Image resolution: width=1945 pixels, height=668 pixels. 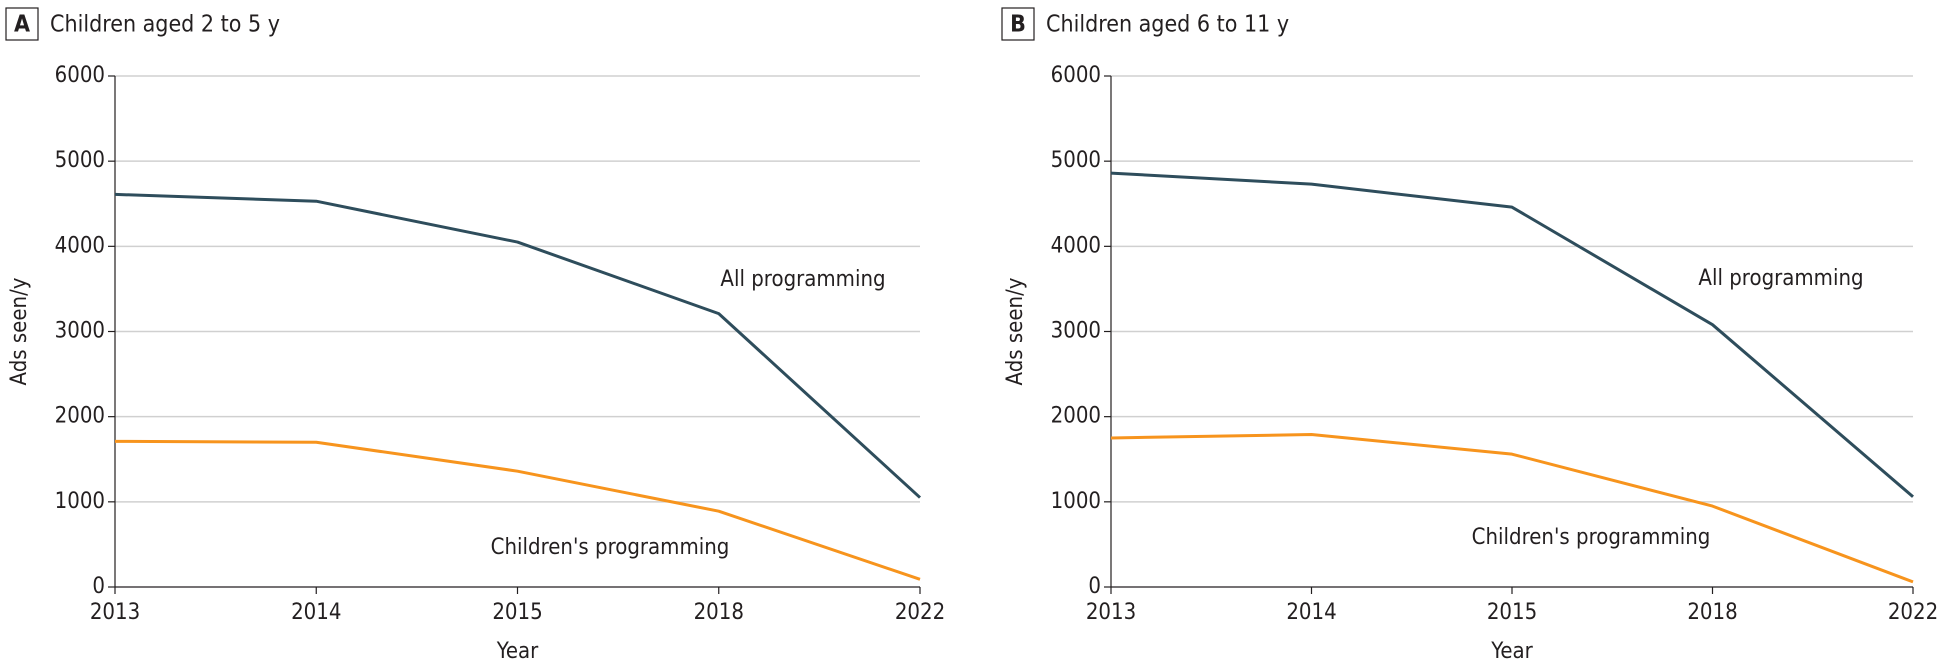 What do you see at coordinates (165, 25) in the screenshot?
I see `chart-title: Children aged 2 to 5 y` at bounding box center [165, 25].